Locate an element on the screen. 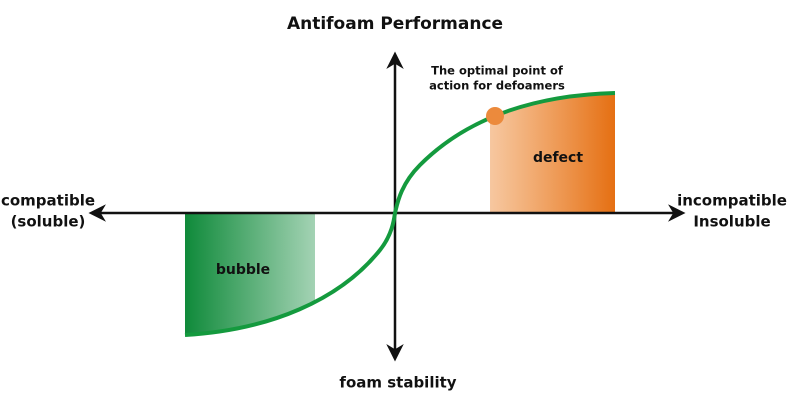  region-label: bubble is located at coordinates (243, 270).